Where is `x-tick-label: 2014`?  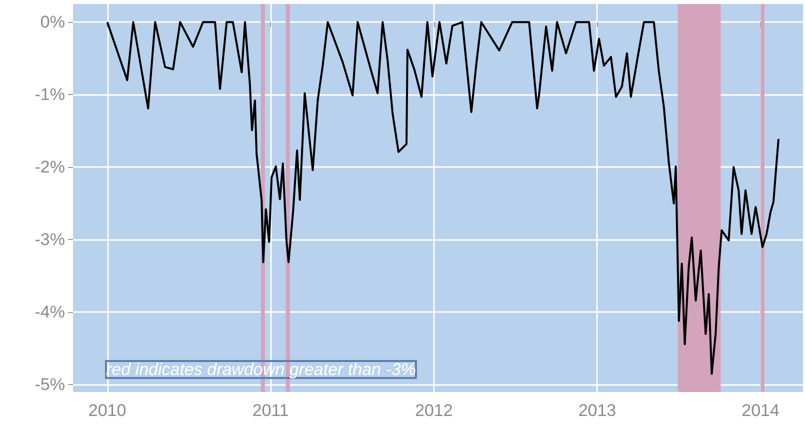
x-tick-label: 2014 is located at coordinates (761, 410).